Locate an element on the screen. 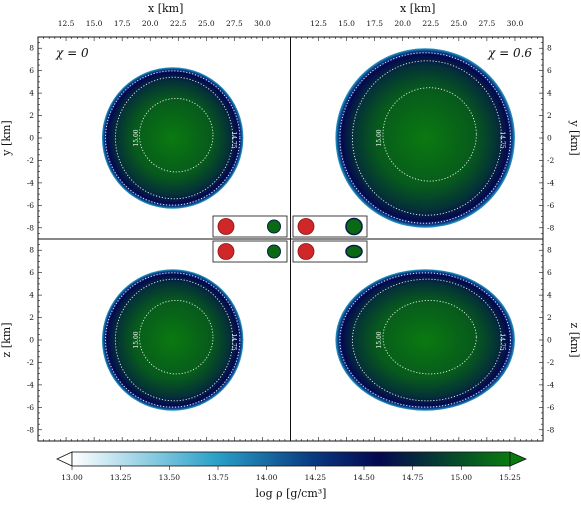  star-xz-chi0: 15.00 14.75 is located at coordinates (172, 340).